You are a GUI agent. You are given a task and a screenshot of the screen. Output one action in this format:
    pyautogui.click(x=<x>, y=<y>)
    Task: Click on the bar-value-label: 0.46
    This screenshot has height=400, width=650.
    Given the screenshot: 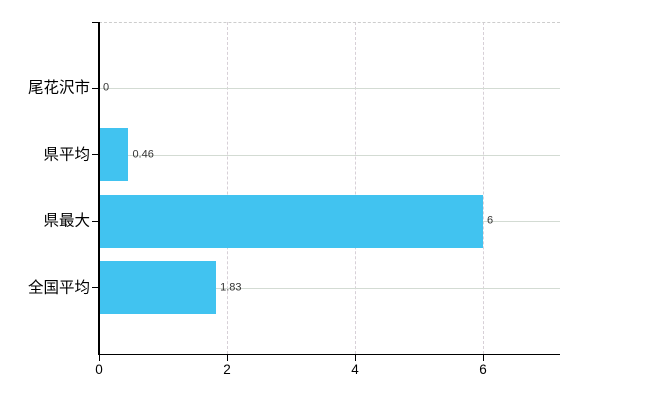 What is the action you would take?
    pyautogui.click(x=143, y=154)
    